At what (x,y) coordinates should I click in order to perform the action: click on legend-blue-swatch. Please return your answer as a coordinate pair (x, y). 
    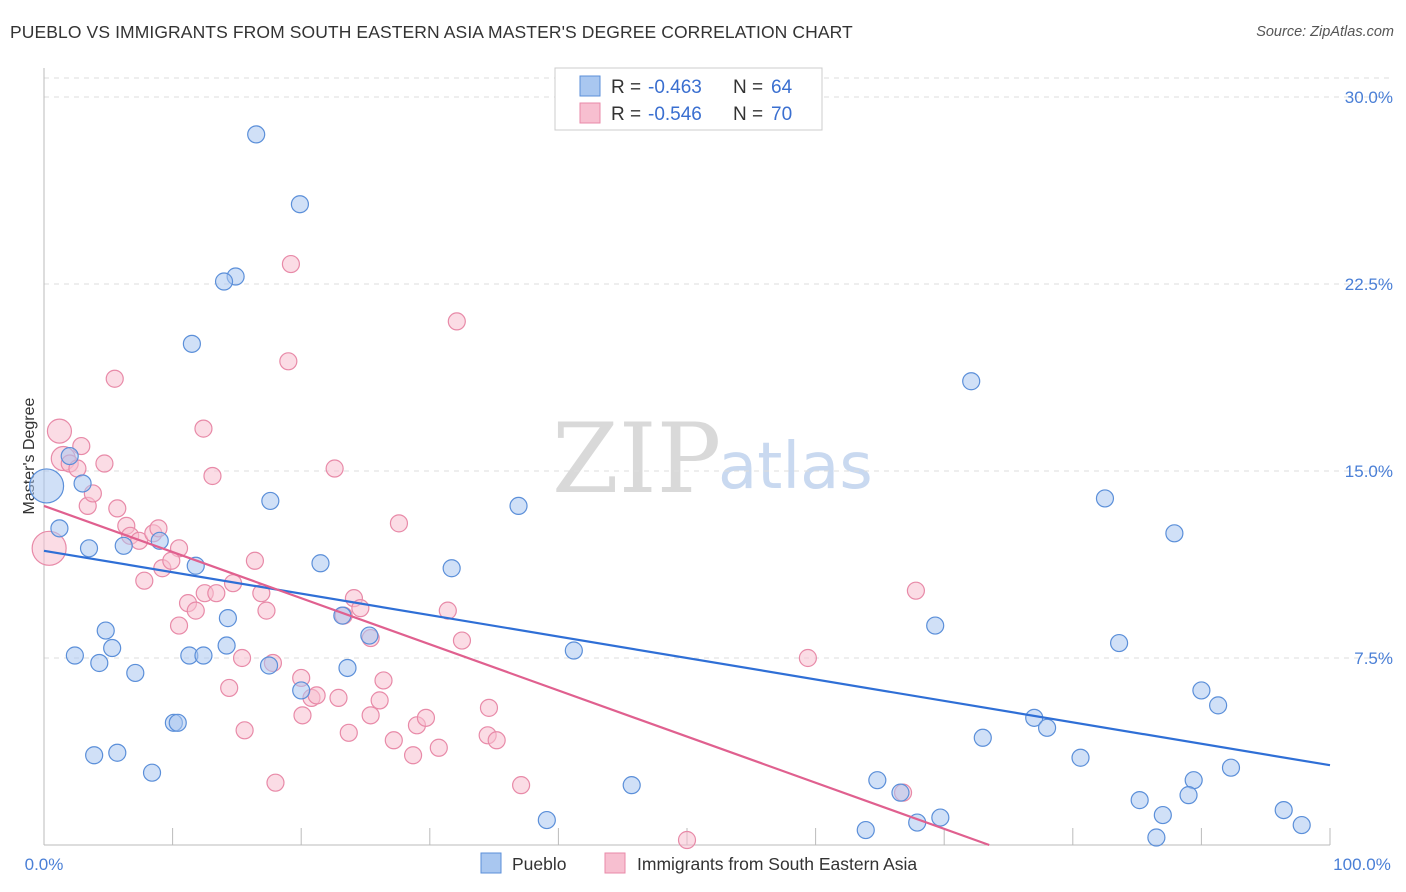
    Looking at the image, I should click on (590, 86).